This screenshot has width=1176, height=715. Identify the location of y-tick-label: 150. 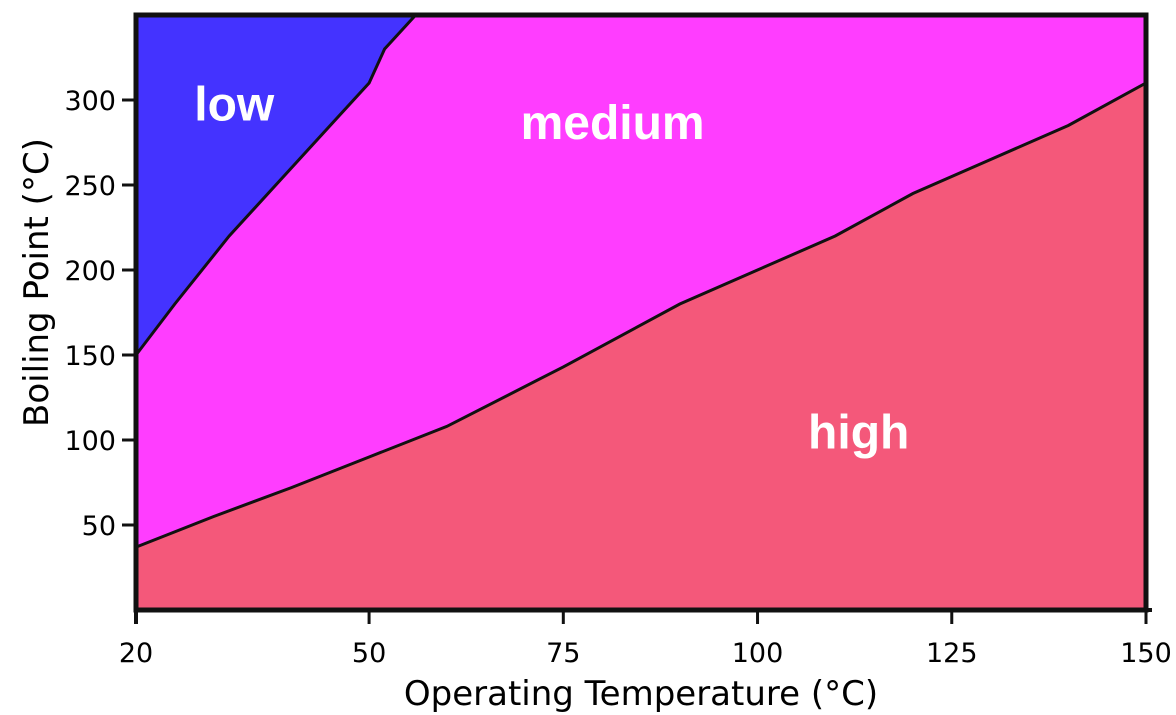
(90, 356).